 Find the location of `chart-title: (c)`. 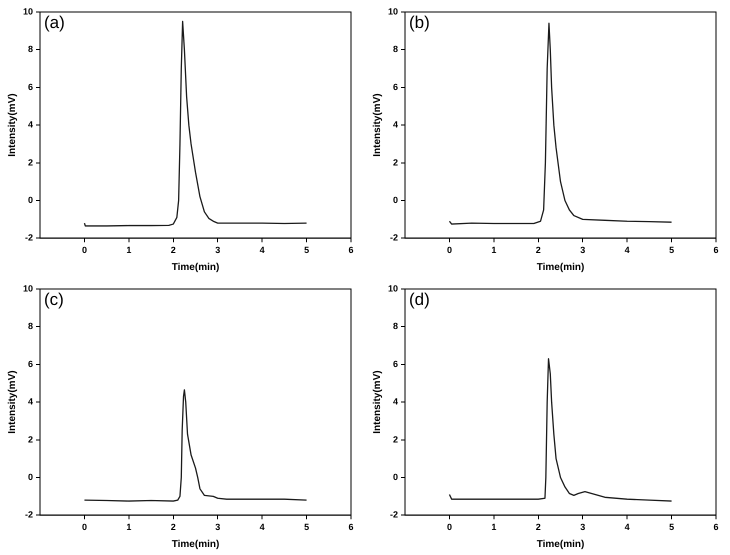

chart-title: (c) is located at coordinates (54, 300).